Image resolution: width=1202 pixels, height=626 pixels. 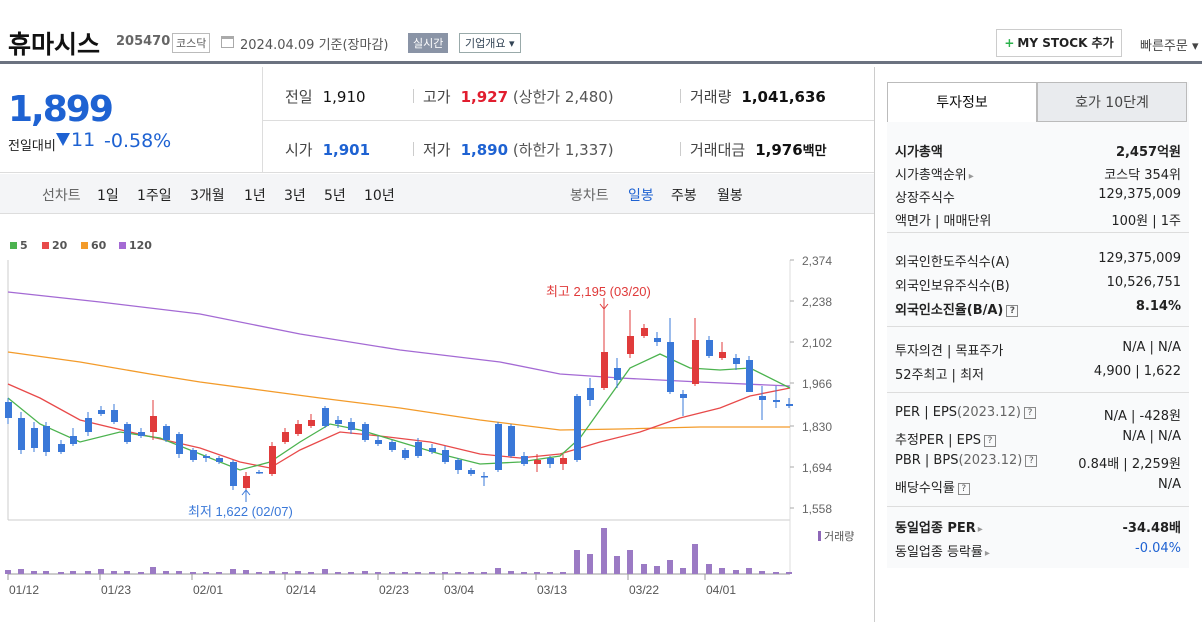 I want to click on candle-monthly: 월봉, so click(x=730, y=196).